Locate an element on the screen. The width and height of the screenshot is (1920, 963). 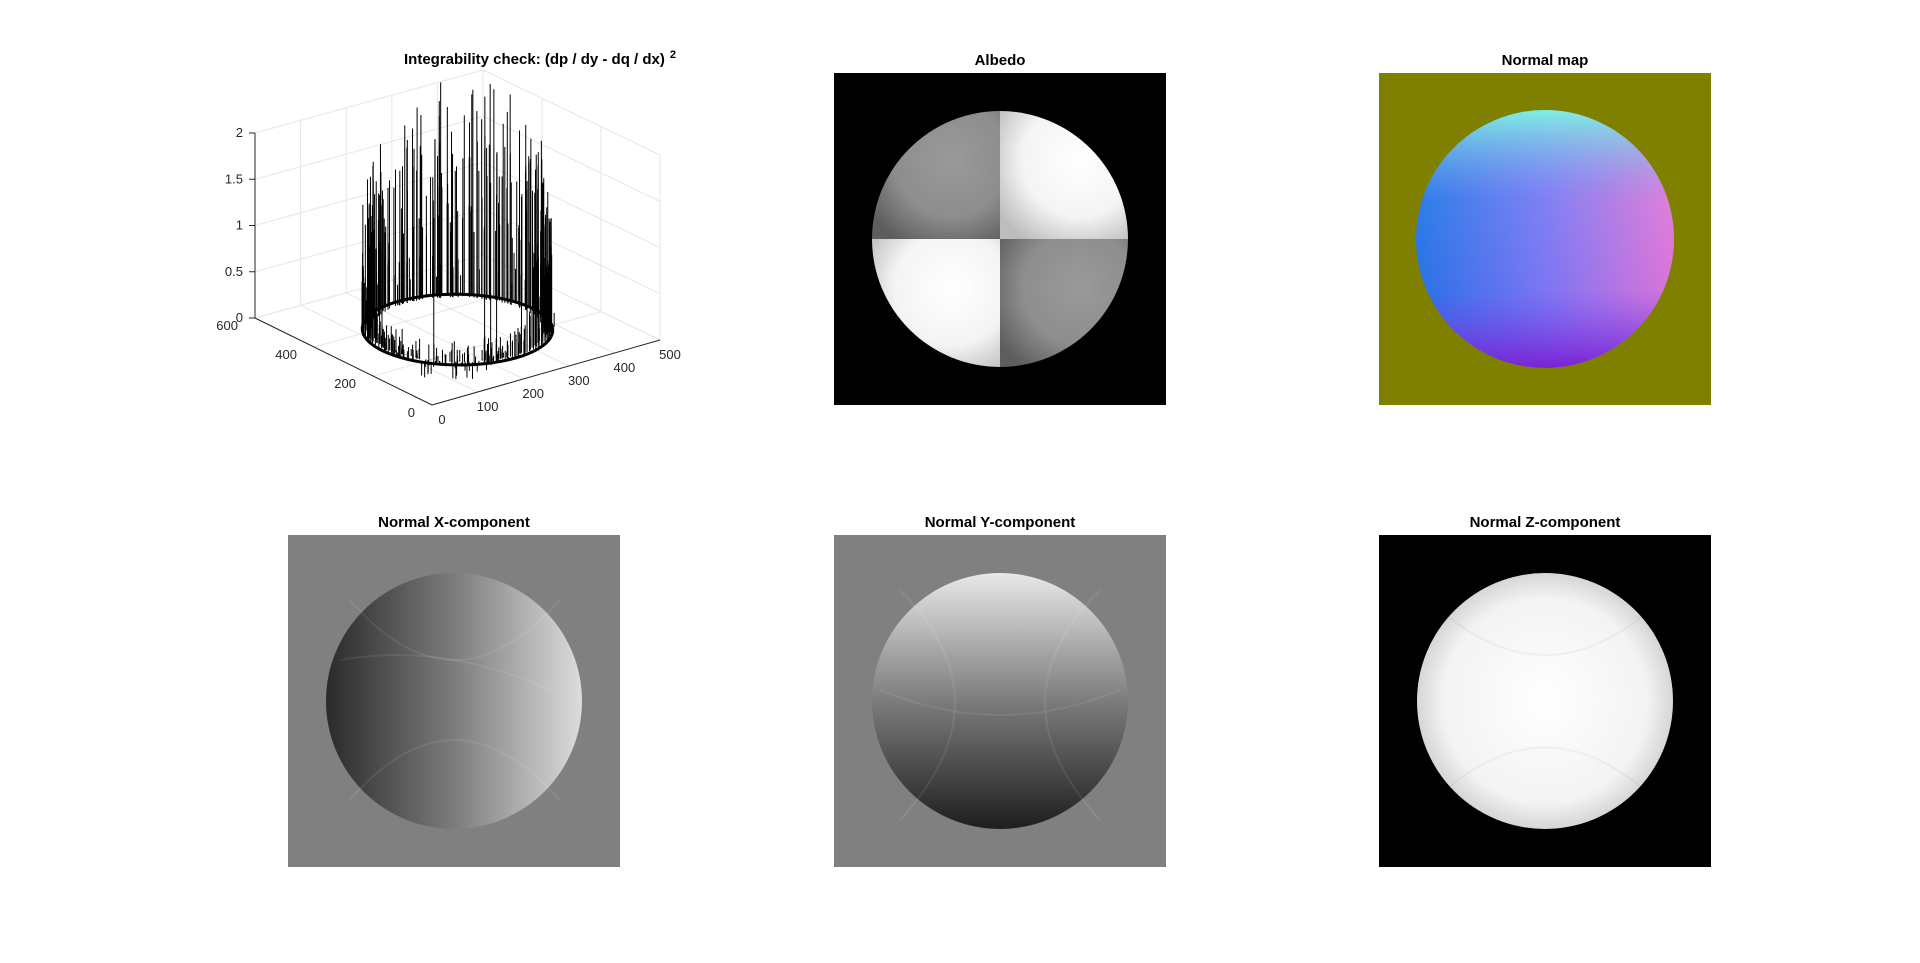
normal-x-image is located at coordinates (454, 701).